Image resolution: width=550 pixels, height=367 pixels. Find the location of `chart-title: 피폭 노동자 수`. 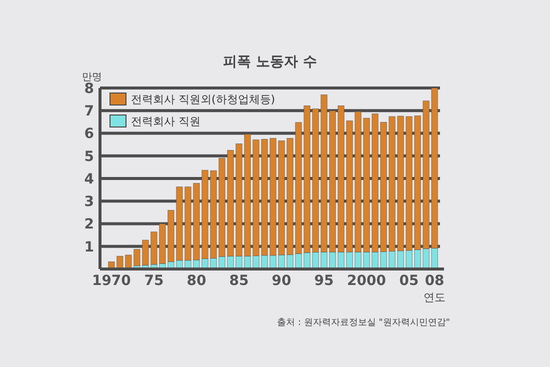

chart-title: 피폭 노동자 수 is located at coordinates (270, 62).